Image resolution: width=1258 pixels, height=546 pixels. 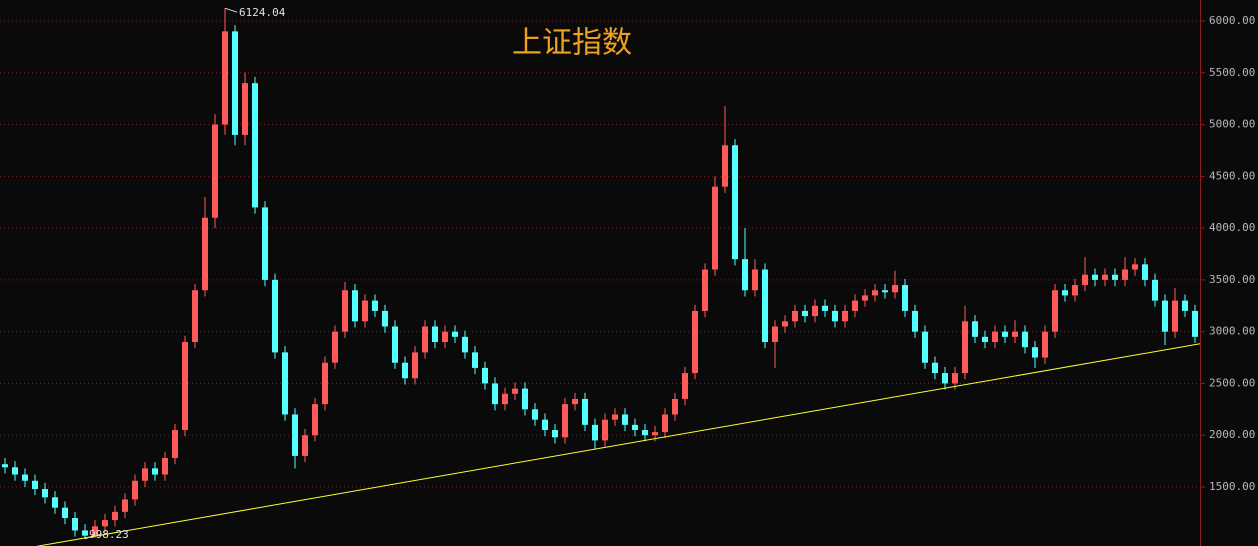 What do you see at coordinates (1232, 486) in the screenshot?
I see `y-tick-label: 1500.00` at bounding box center [1232, 486].